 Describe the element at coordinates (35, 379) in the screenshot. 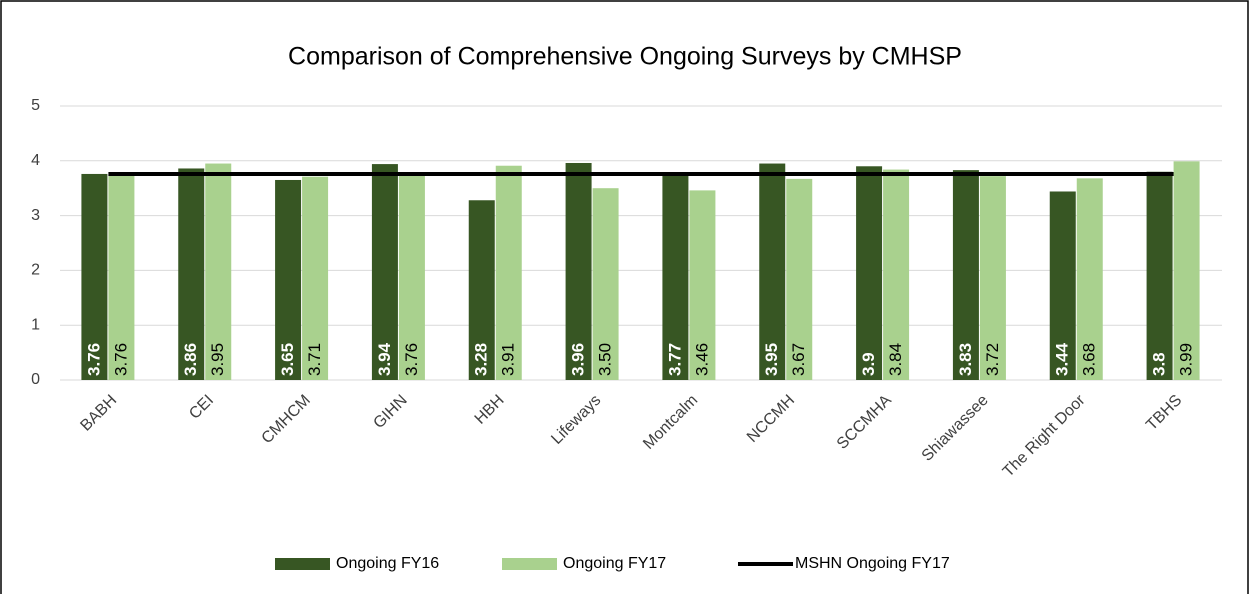

I see `y-tick-label: 0` at that location.